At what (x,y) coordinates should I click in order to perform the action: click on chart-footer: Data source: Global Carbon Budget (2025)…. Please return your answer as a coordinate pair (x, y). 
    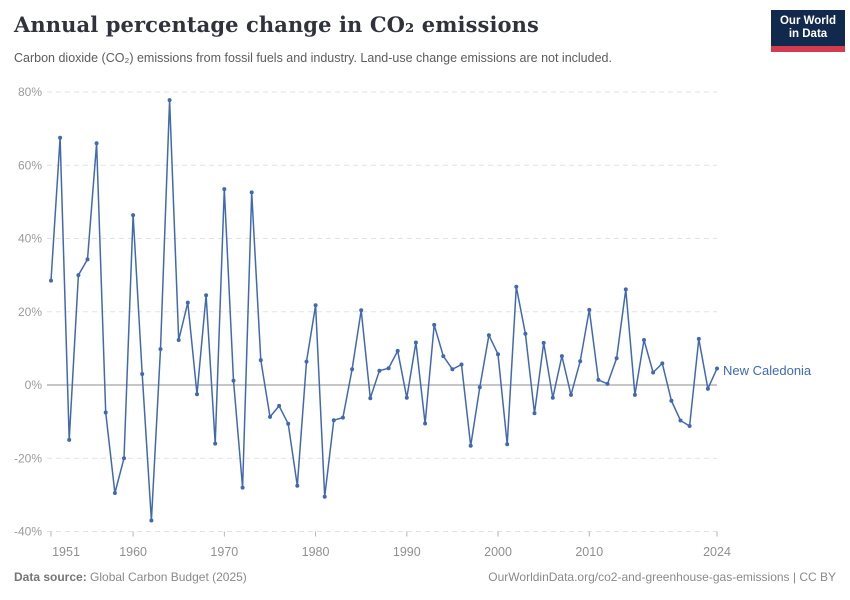
    Looking at the image, I should click on (425, 577).